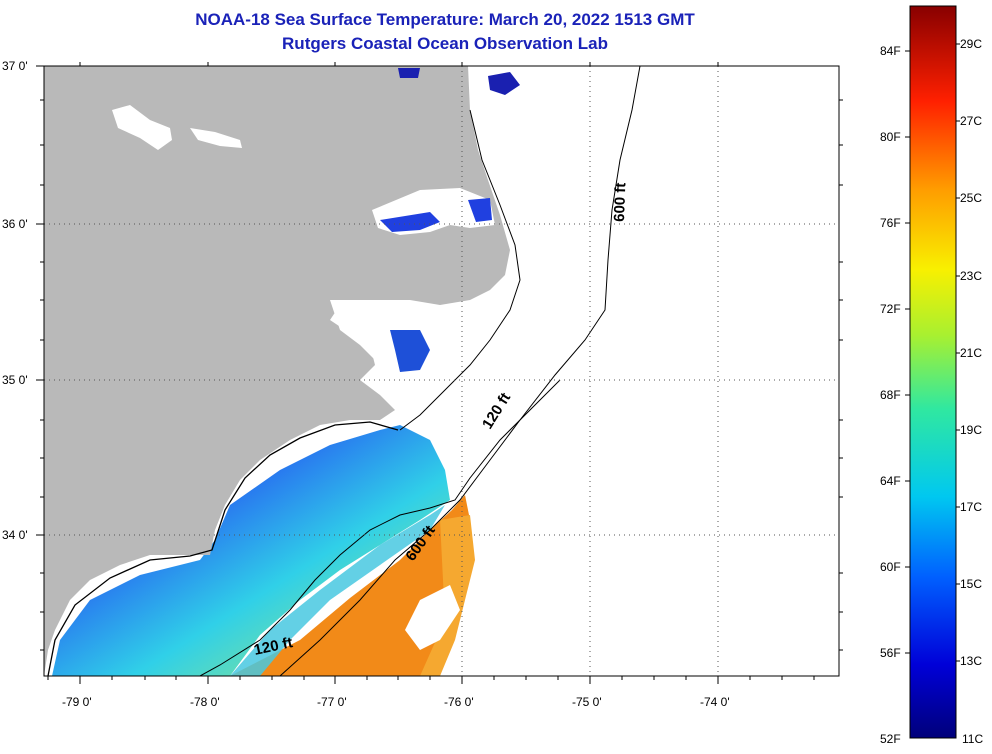  I want to click on lat-label-35: 35 0', so click(15, 380).